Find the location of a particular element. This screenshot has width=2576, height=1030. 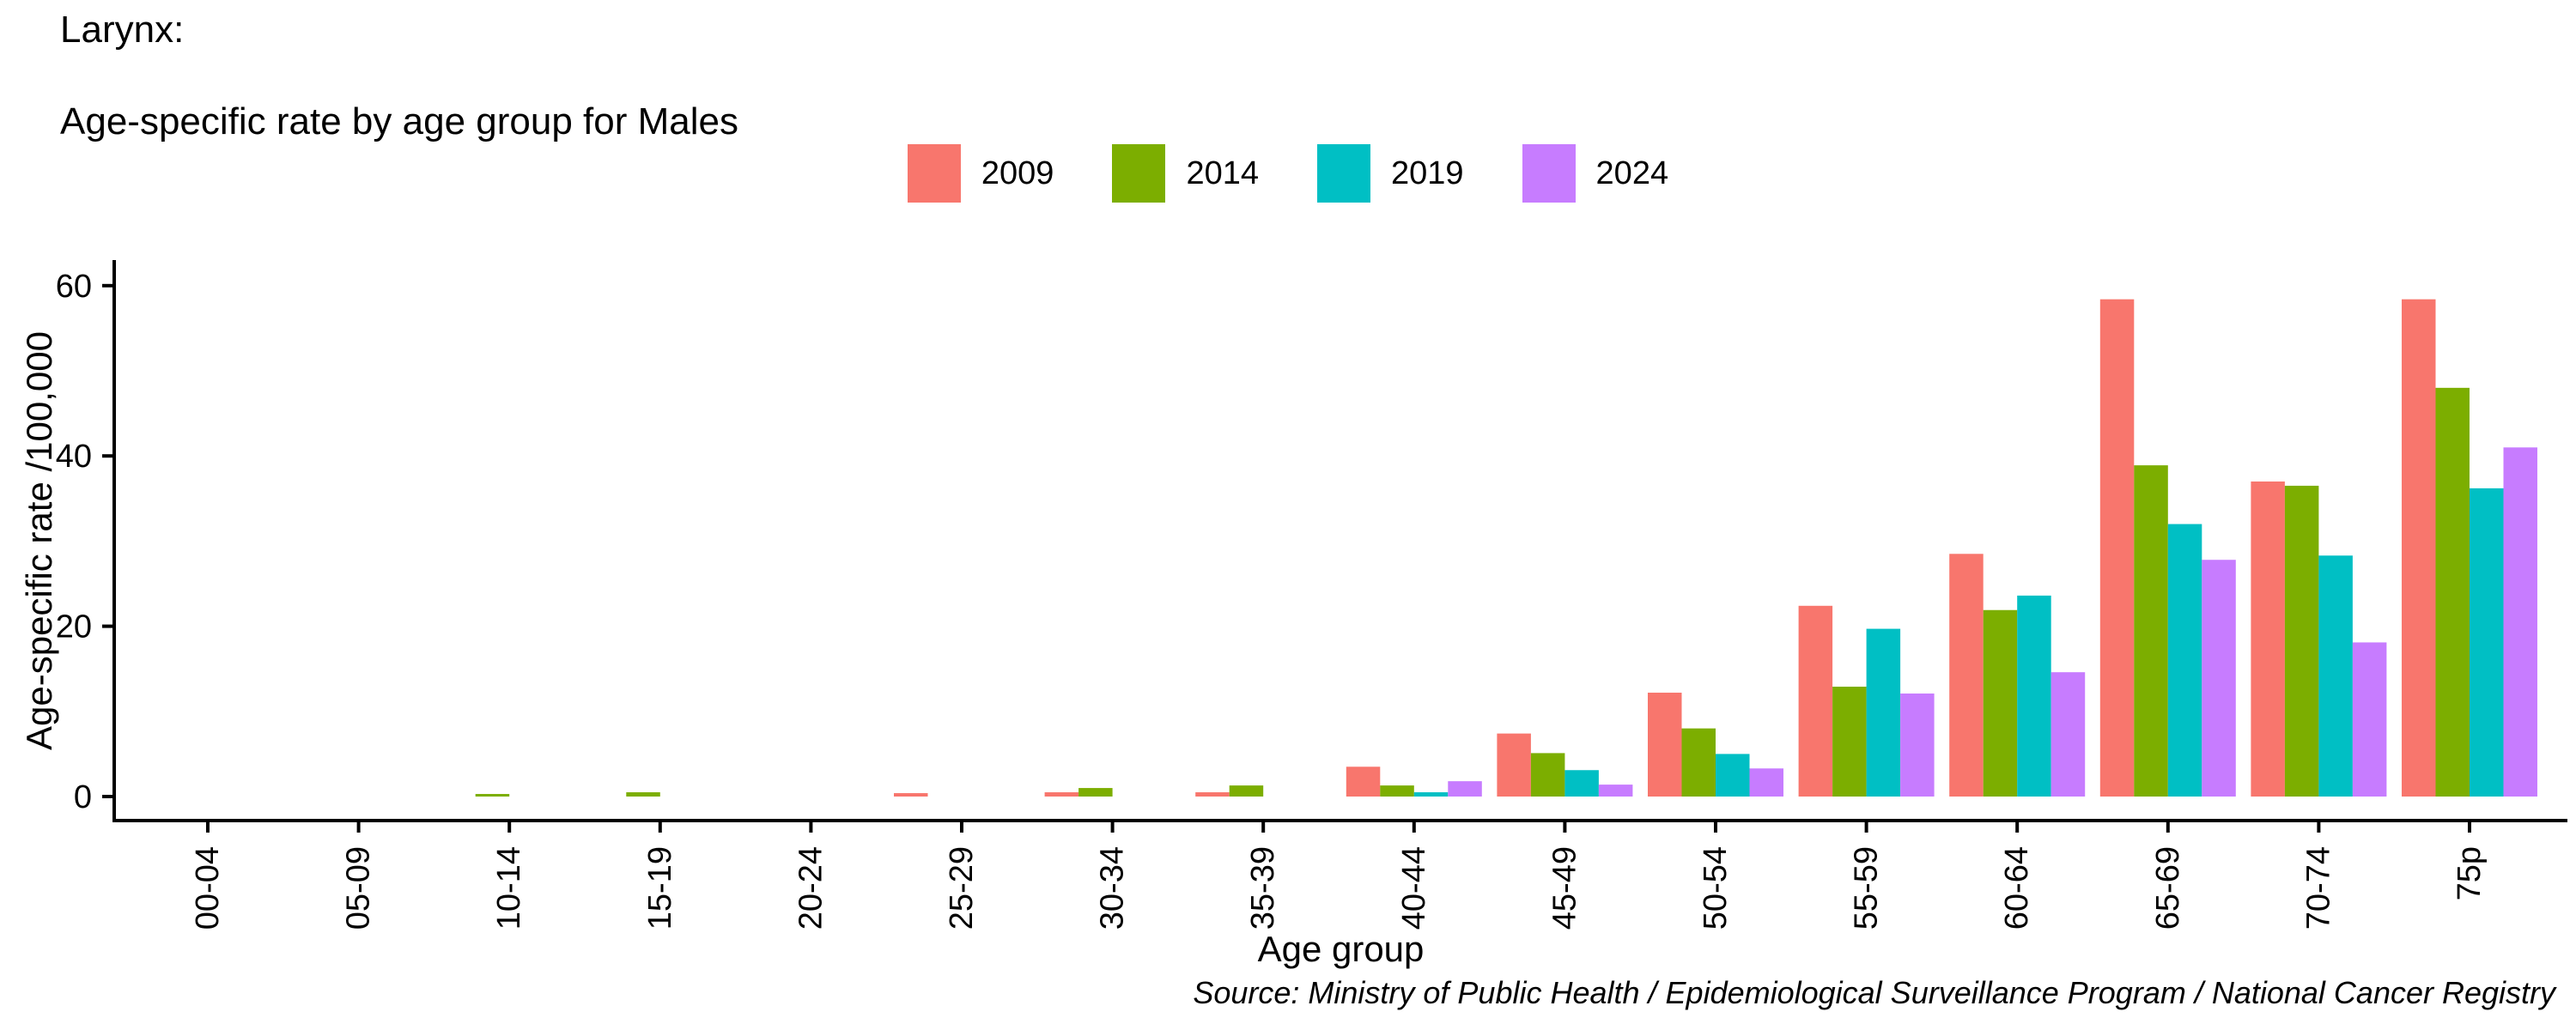

y-axis-tick-label: 40 is located at coordinates (74, 457).